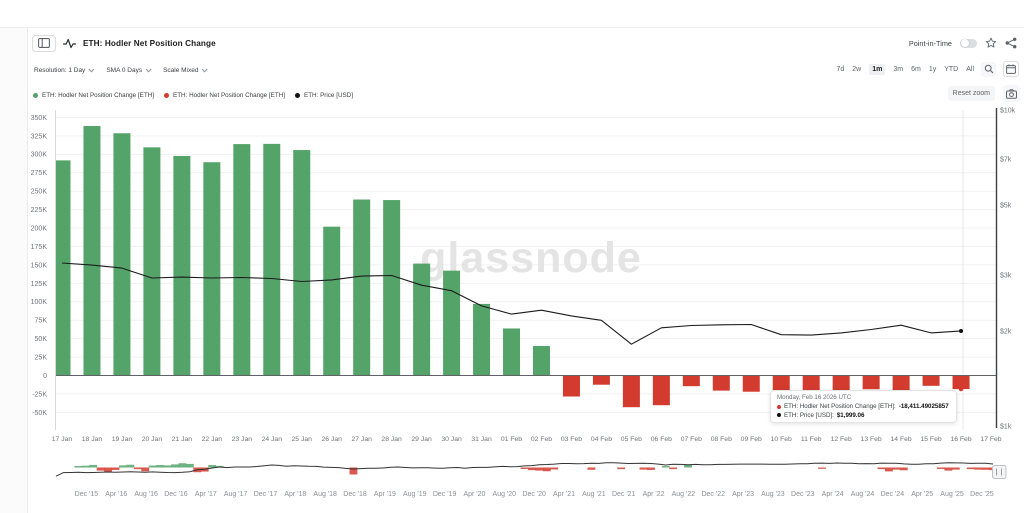 This screenshot has width=1024, height=513. I want to click on panel-toggle-button, so click(44, 43).